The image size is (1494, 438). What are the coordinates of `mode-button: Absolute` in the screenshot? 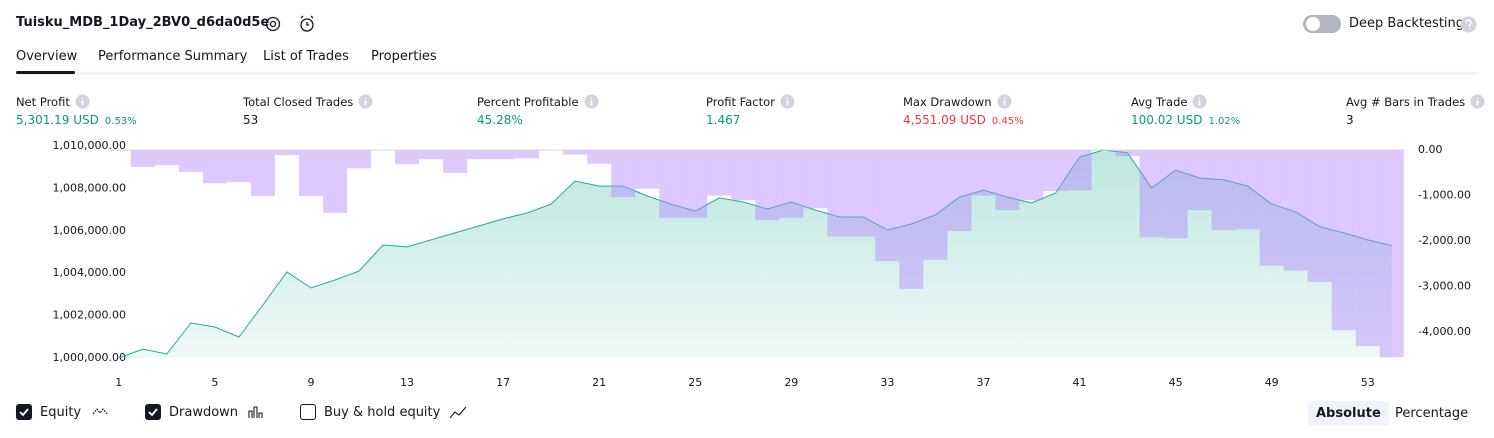 It's located at (1348, 413).